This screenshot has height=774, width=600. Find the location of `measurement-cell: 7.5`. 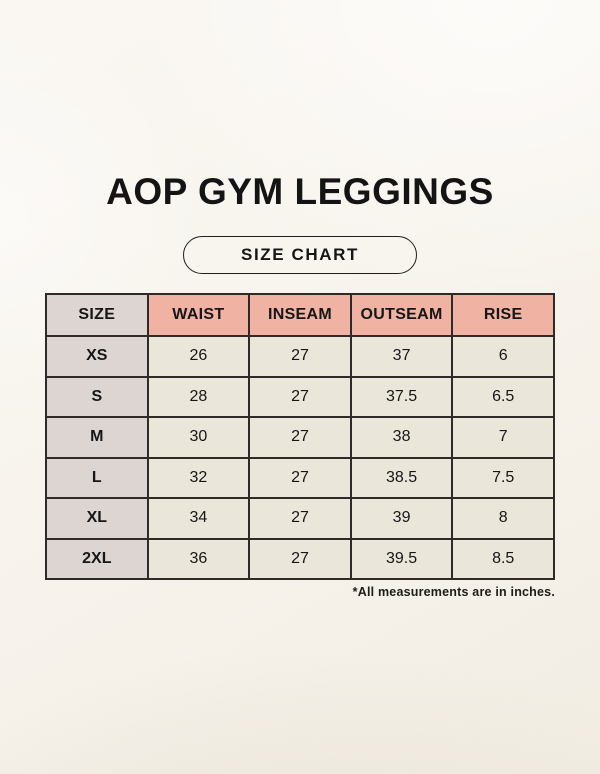

measurement-cell: 7.5 is located at coordinates (503, 477).